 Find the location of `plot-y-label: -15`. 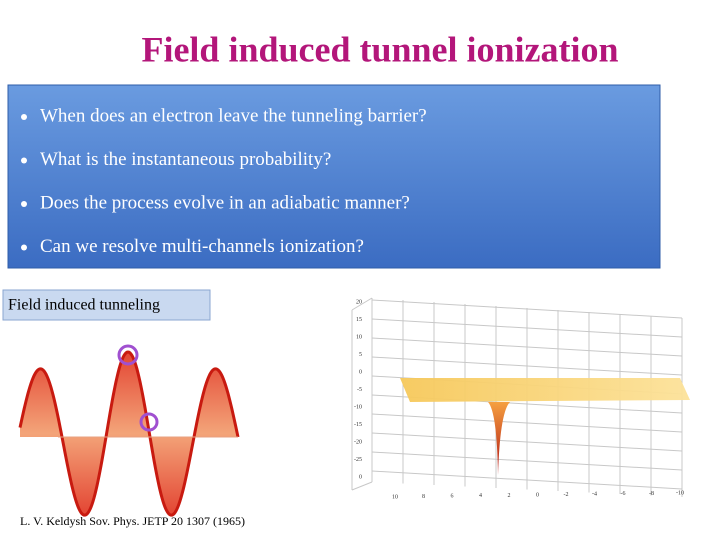

plot-y-label: -15 is located at coordinates (358, 425).